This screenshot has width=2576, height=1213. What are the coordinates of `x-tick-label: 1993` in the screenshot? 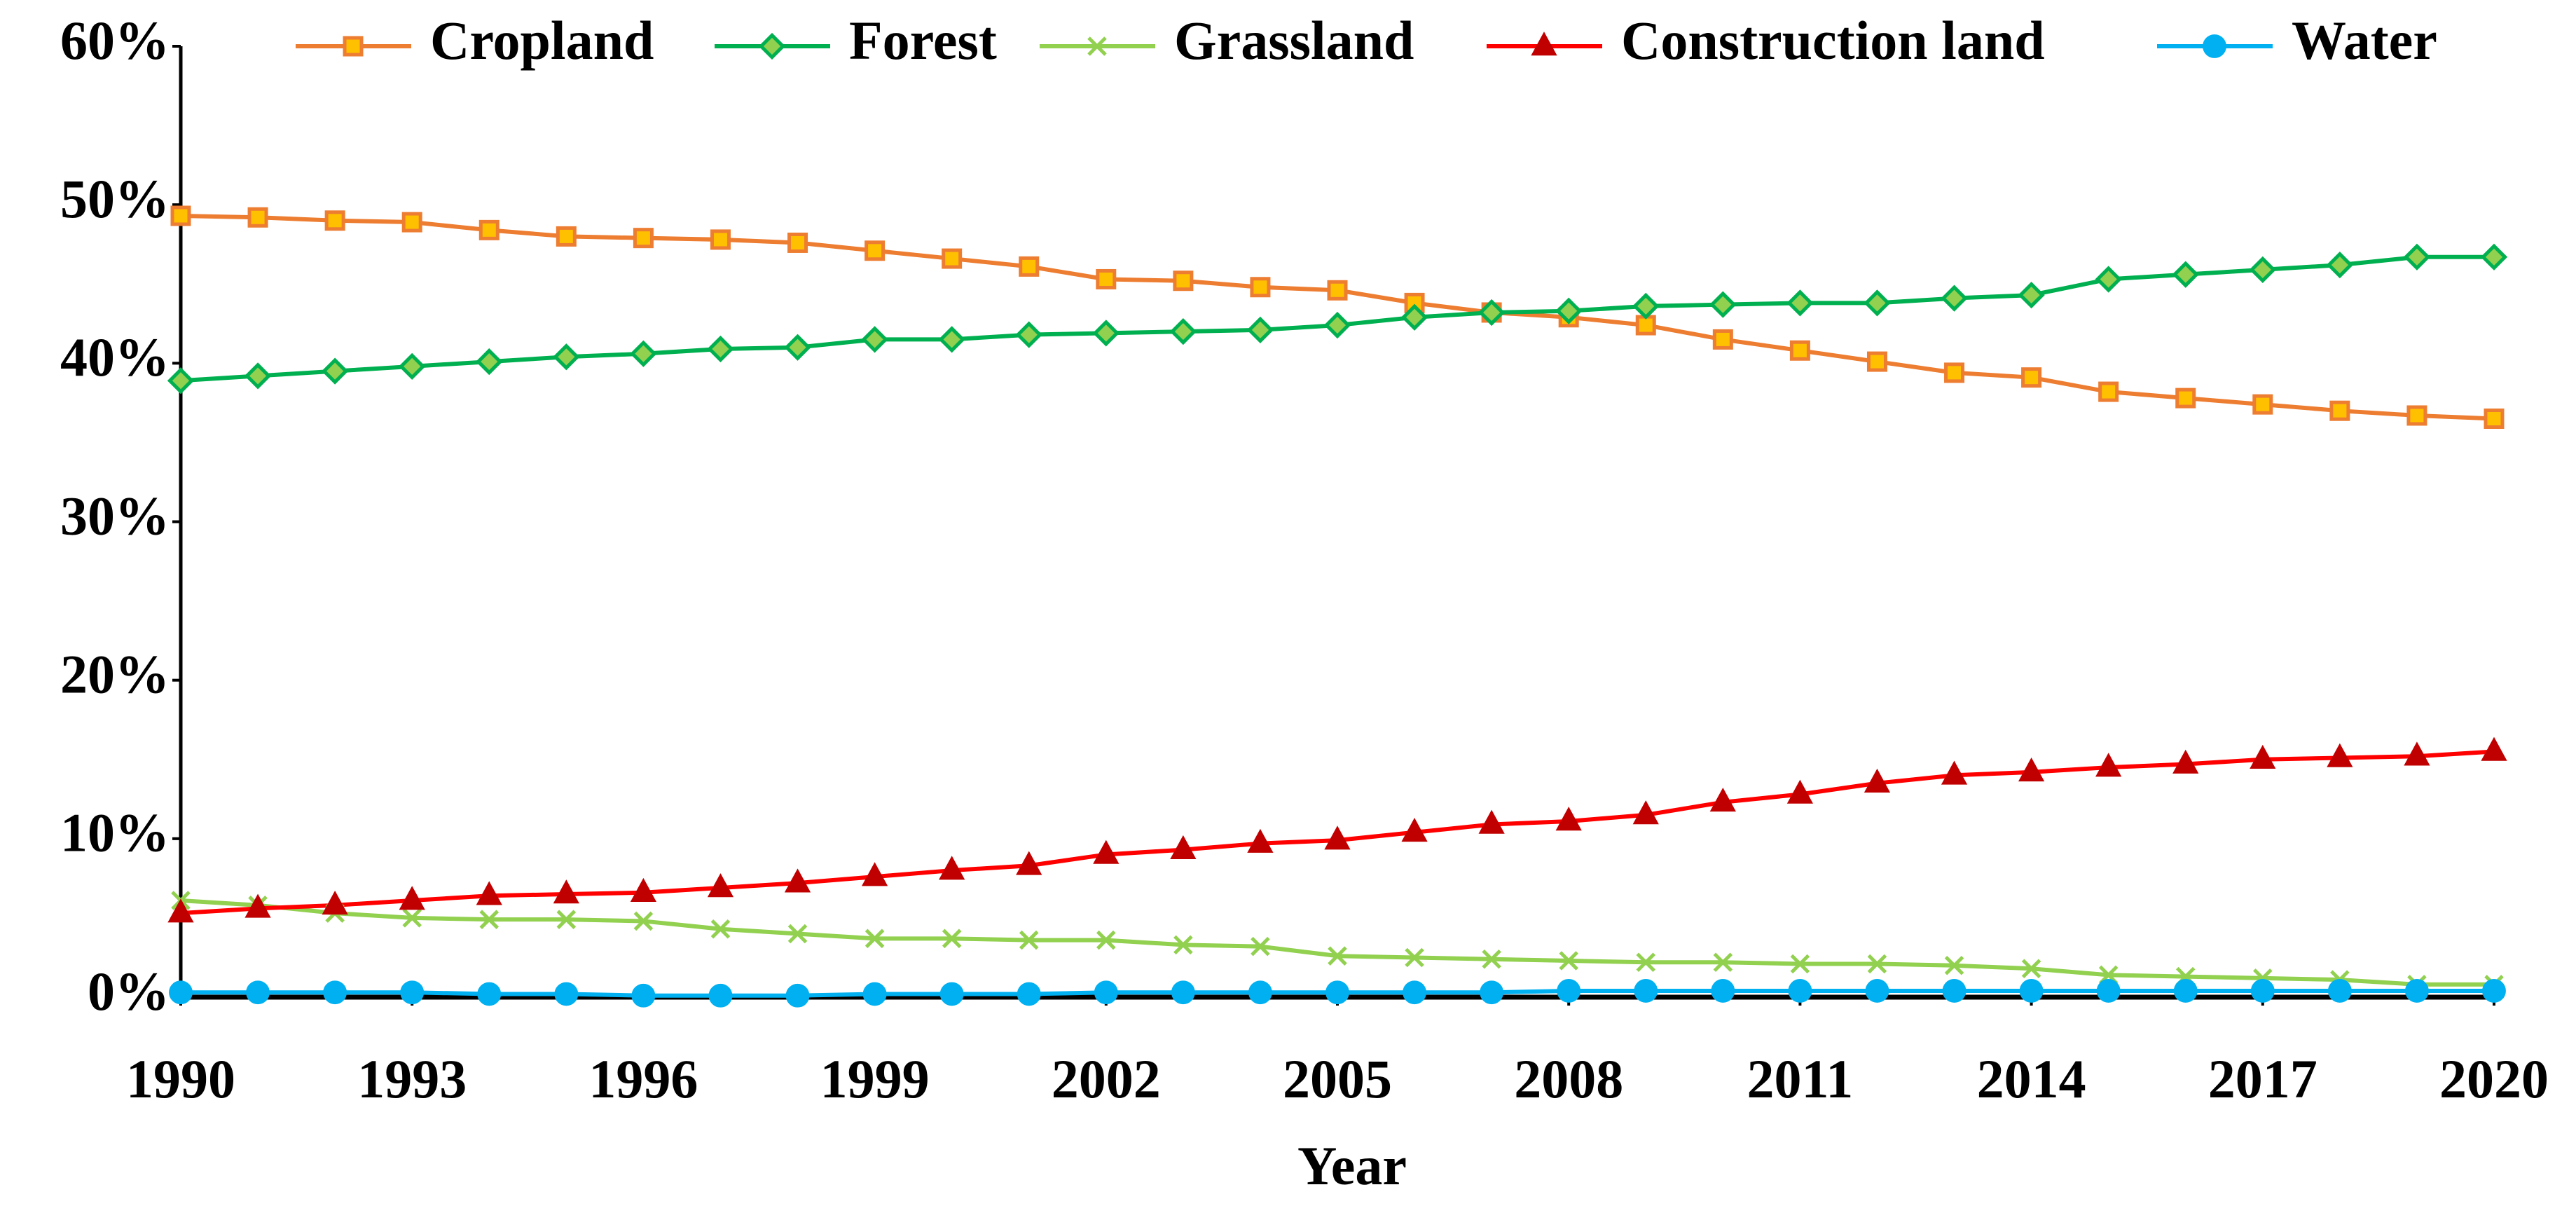 It's located at (412, 1078).